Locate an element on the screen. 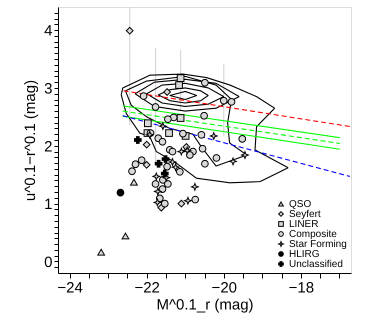 The image size is (369, 326). x-tick-label: −22 is located at coordinates (147, 288).